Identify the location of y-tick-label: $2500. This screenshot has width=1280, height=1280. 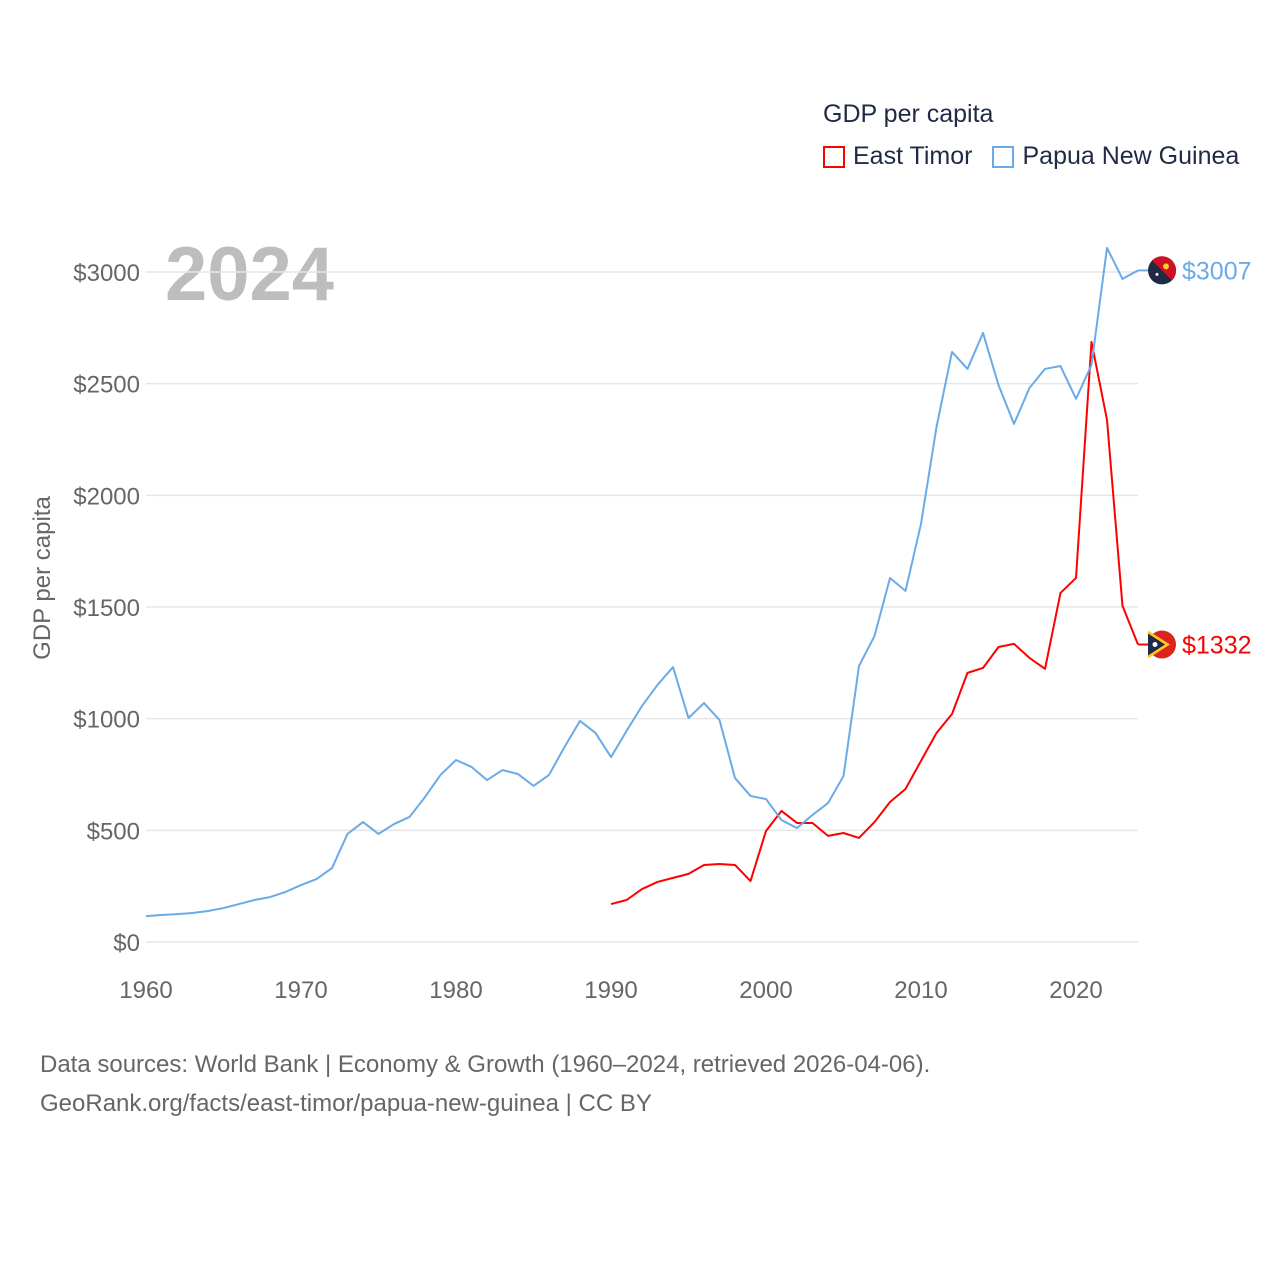
(106, 385).